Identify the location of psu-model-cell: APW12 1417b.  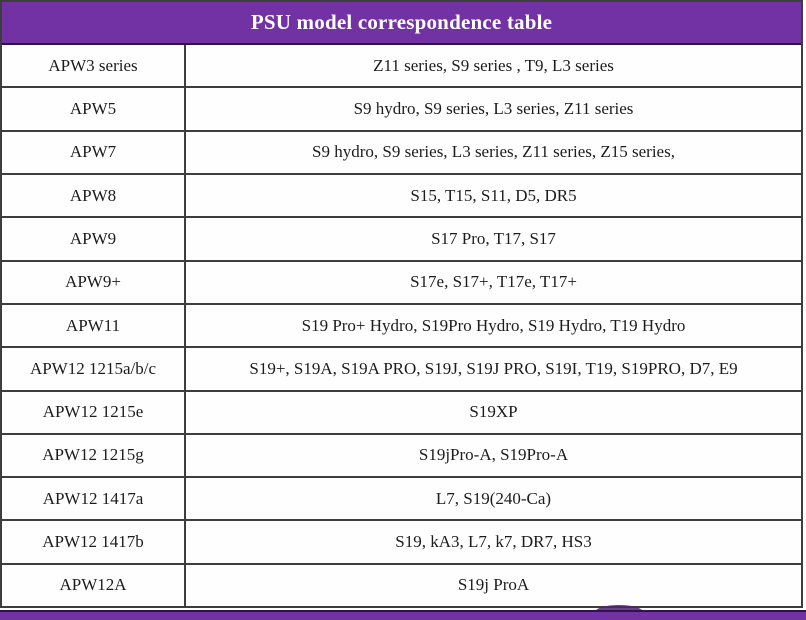
(94, 542).